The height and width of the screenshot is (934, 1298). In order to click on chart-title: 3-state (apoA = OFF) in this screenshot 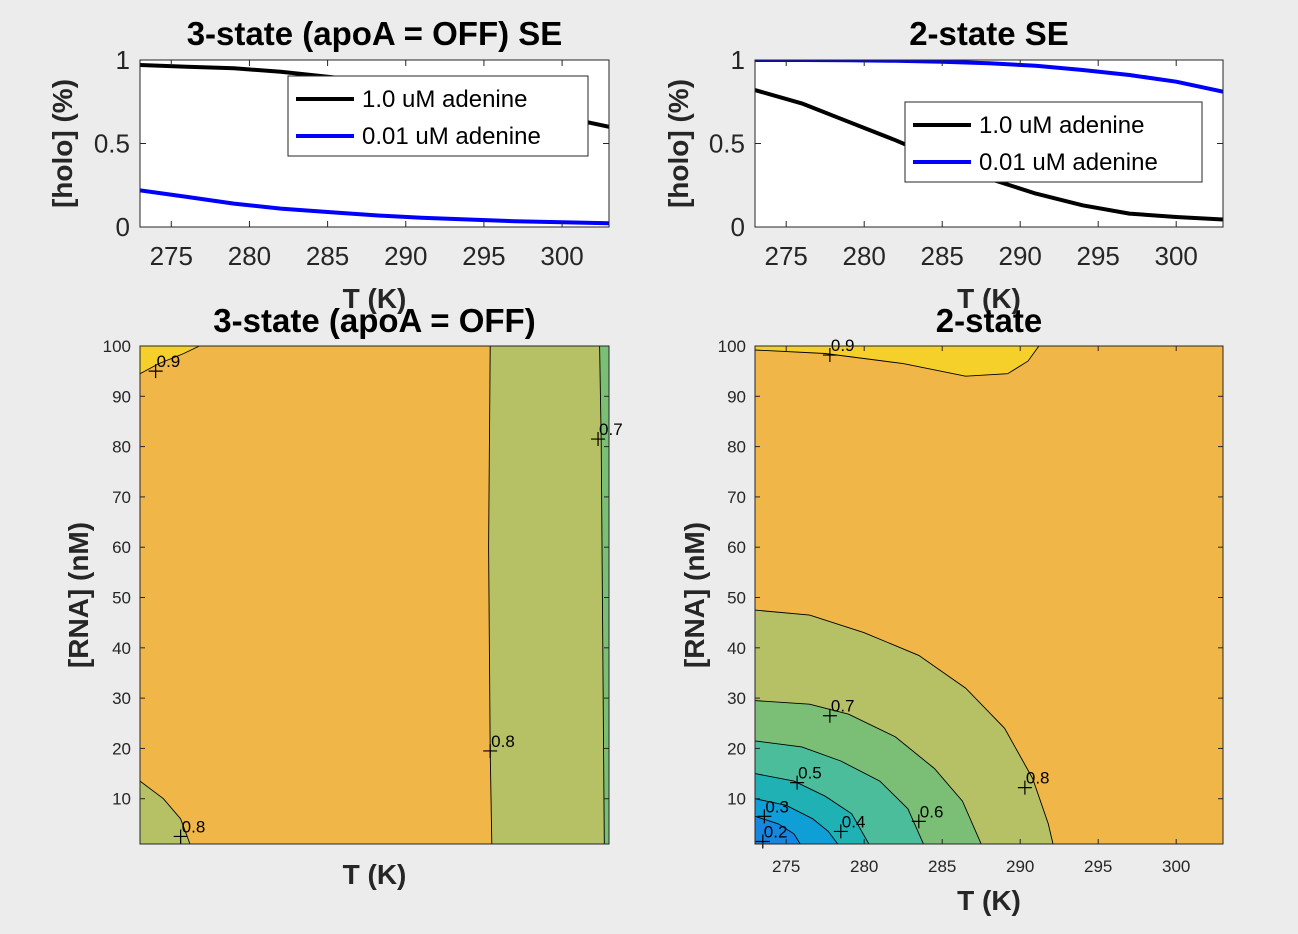, I will do `click(374, 320)`.